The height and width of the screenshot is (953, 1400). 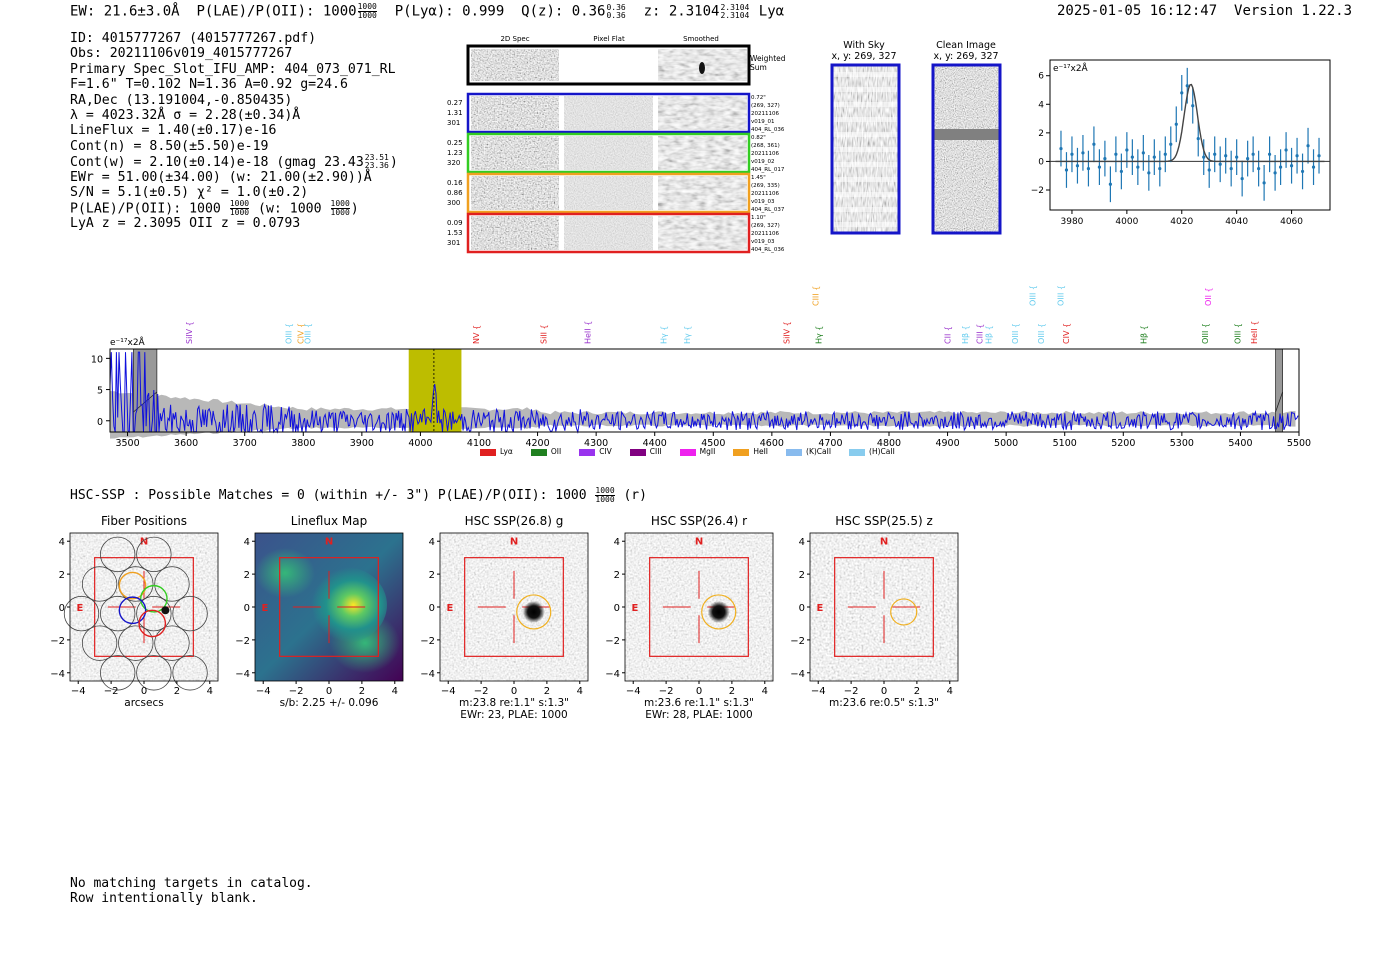 I want to click on zoom-spectrum: e⁻¹⁷x2Å 3980 4000 4020 4040 4060 6 4 2 0 −2, so click(x=1181, y=143).